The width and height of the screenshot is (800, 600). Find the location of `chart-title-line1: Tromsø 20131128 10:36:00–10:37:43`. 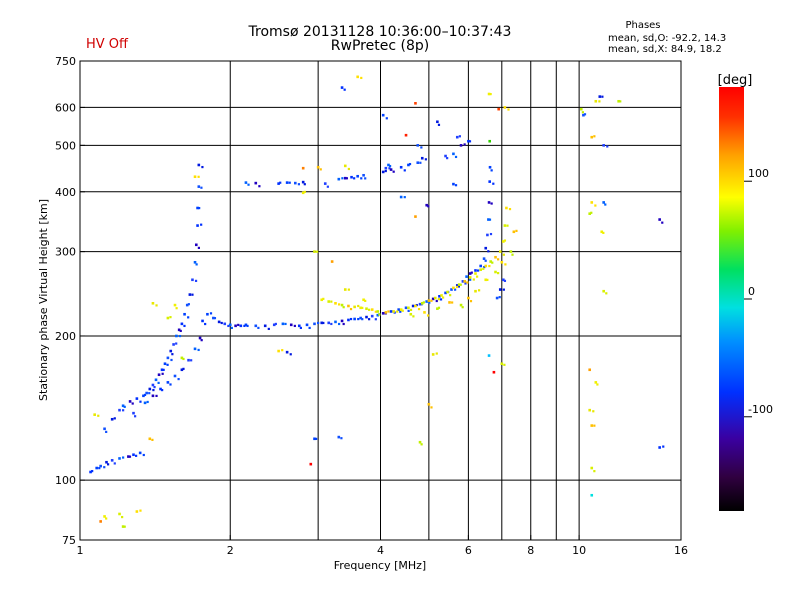

chart-title-line1: Tromsø 20131128 10:36:00–10:37:43 is located at coordinates (380, 32).